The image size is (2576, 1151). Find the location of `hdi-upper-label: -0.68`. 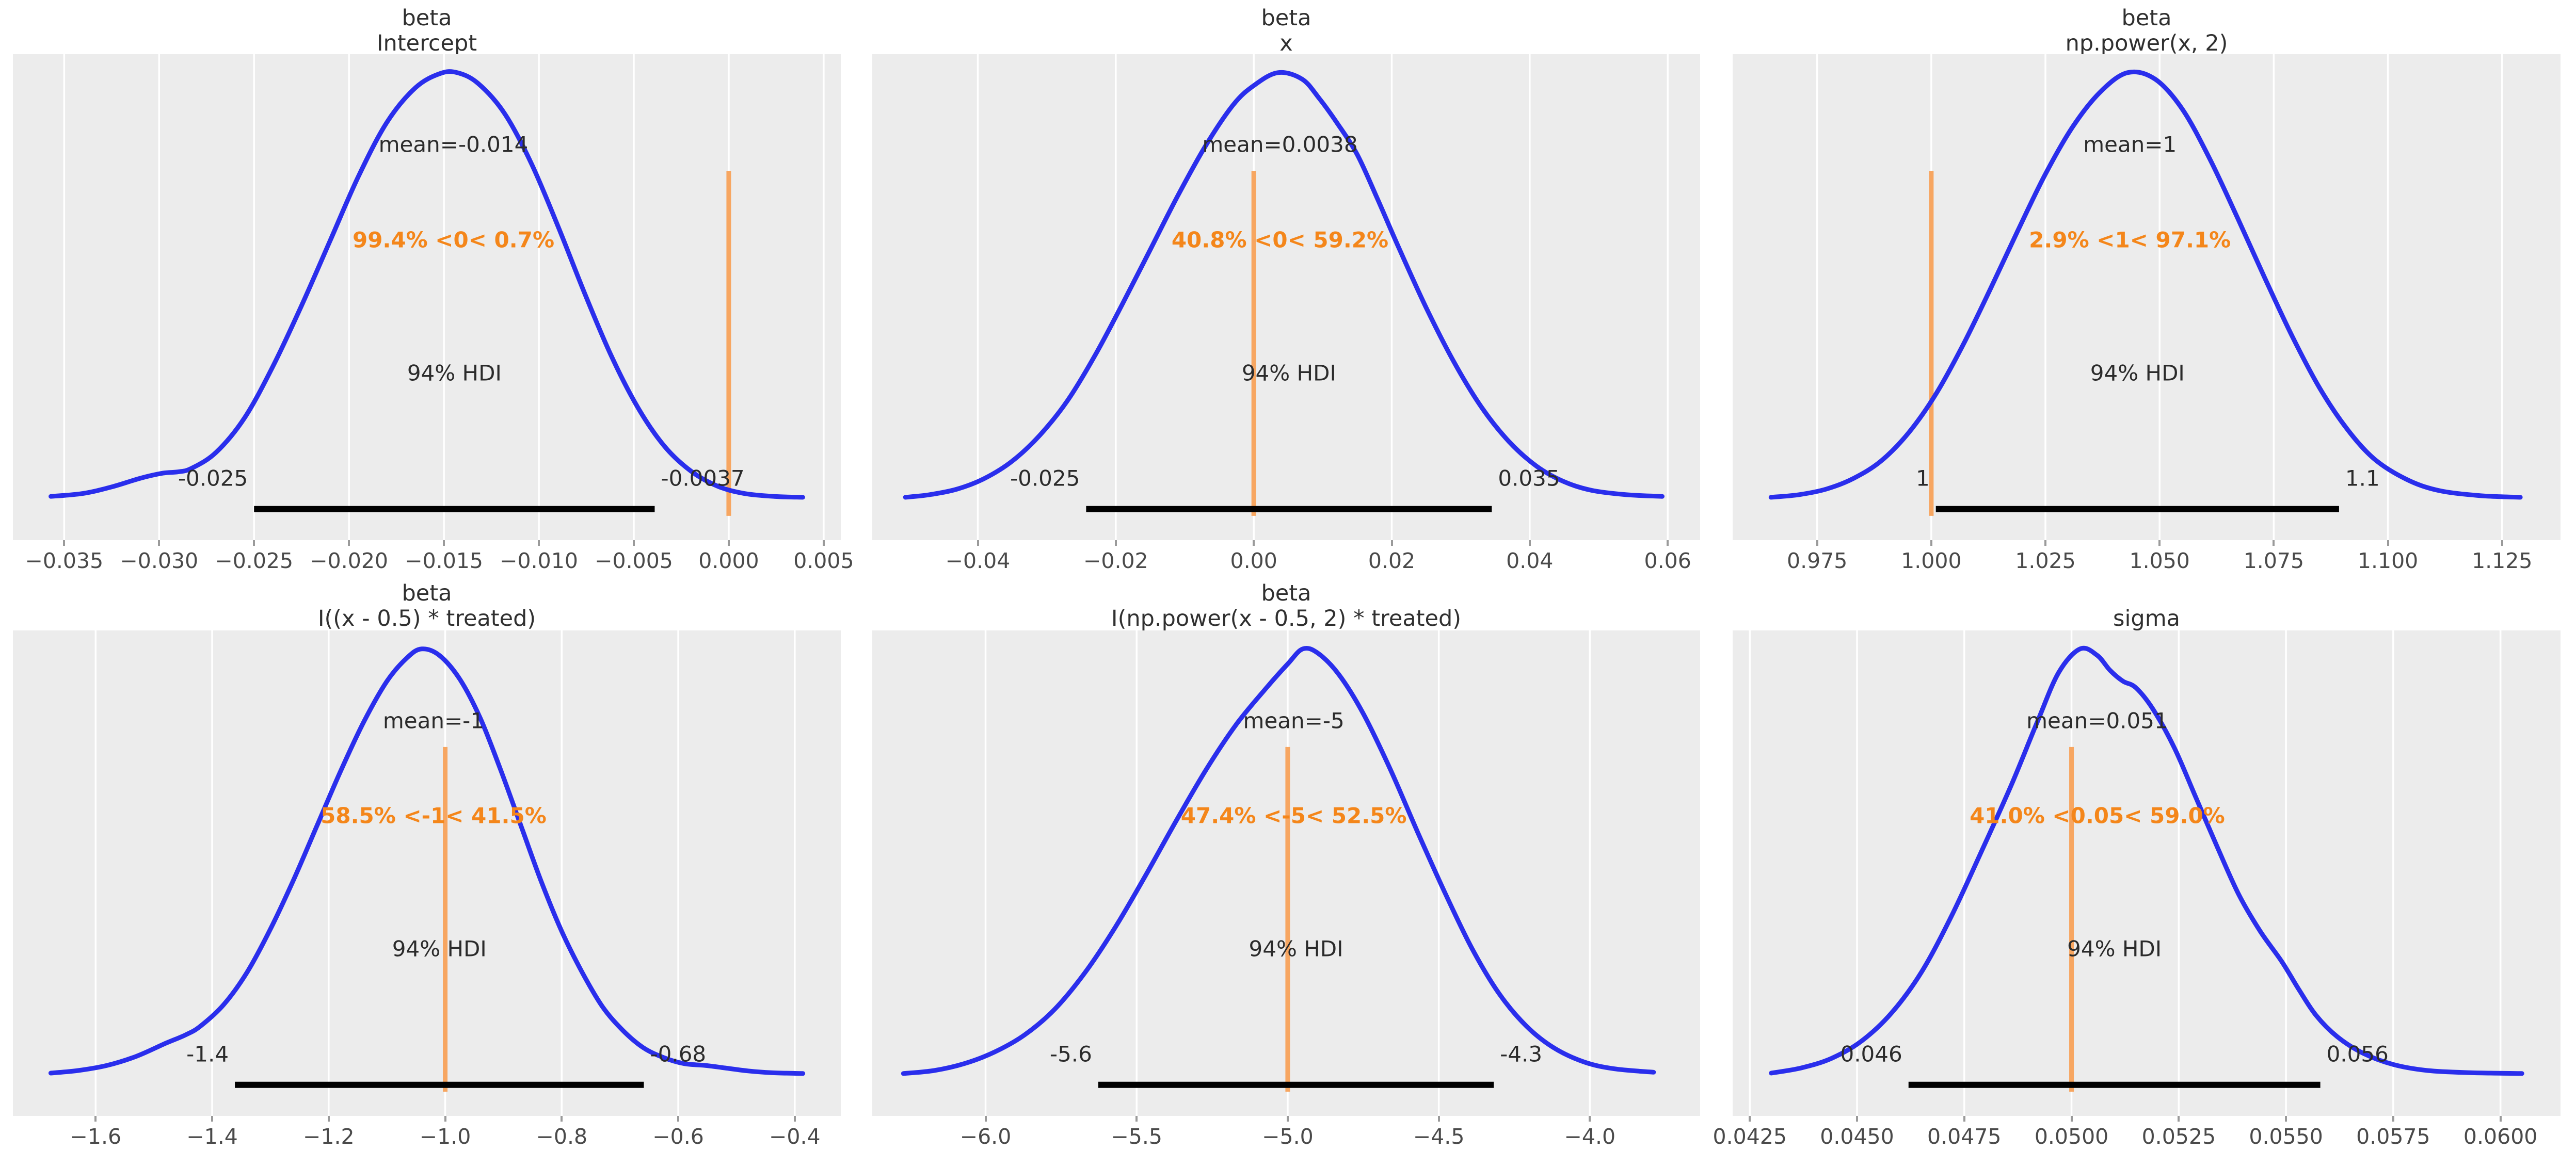

hdi-upper-label: -0.68 is located at coordinates (678, 1054).